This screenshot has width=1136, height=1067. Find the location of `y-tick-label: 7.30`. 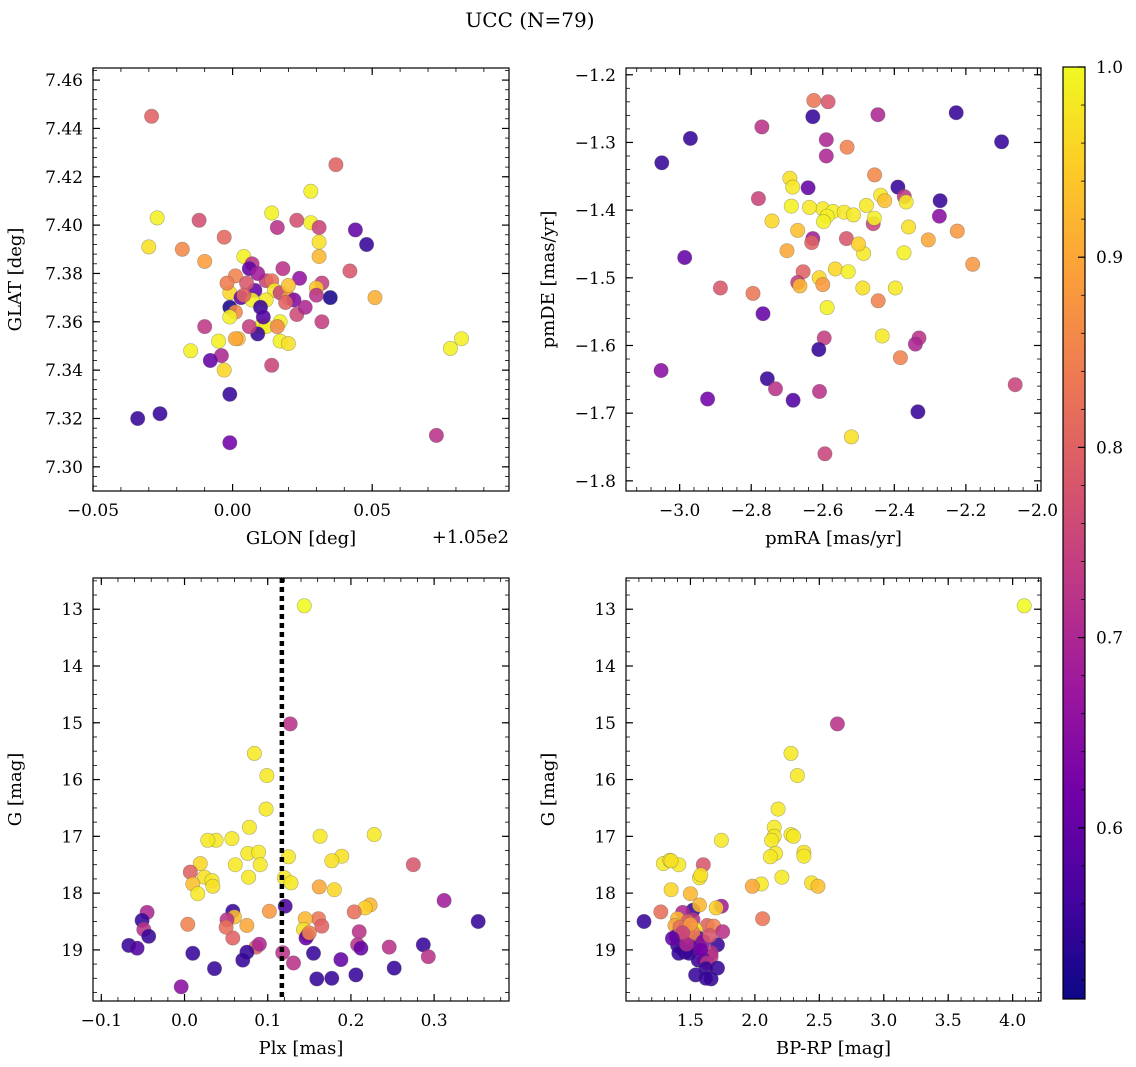

y-tick-label: 7.30 is located at coordinates (64, 468).